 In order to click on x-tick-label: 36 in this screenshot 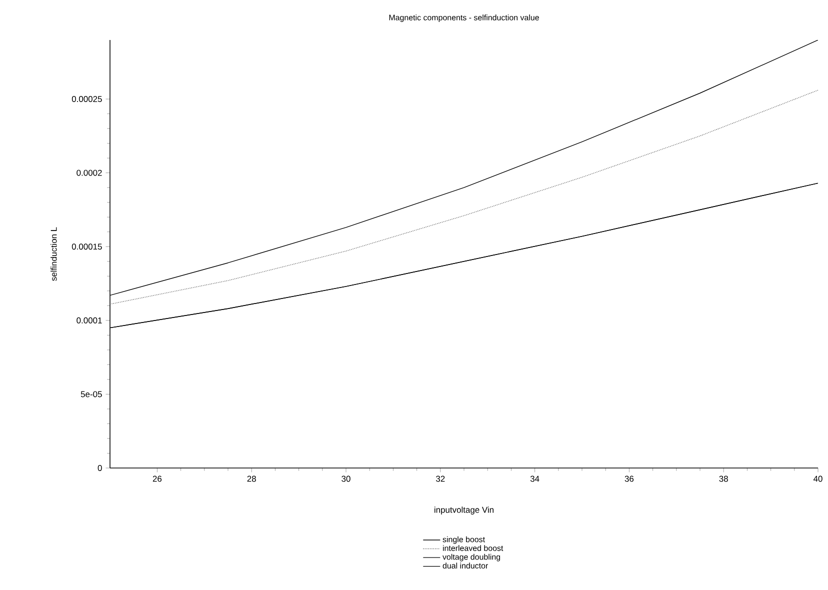, I will do `click(629, 479)`.